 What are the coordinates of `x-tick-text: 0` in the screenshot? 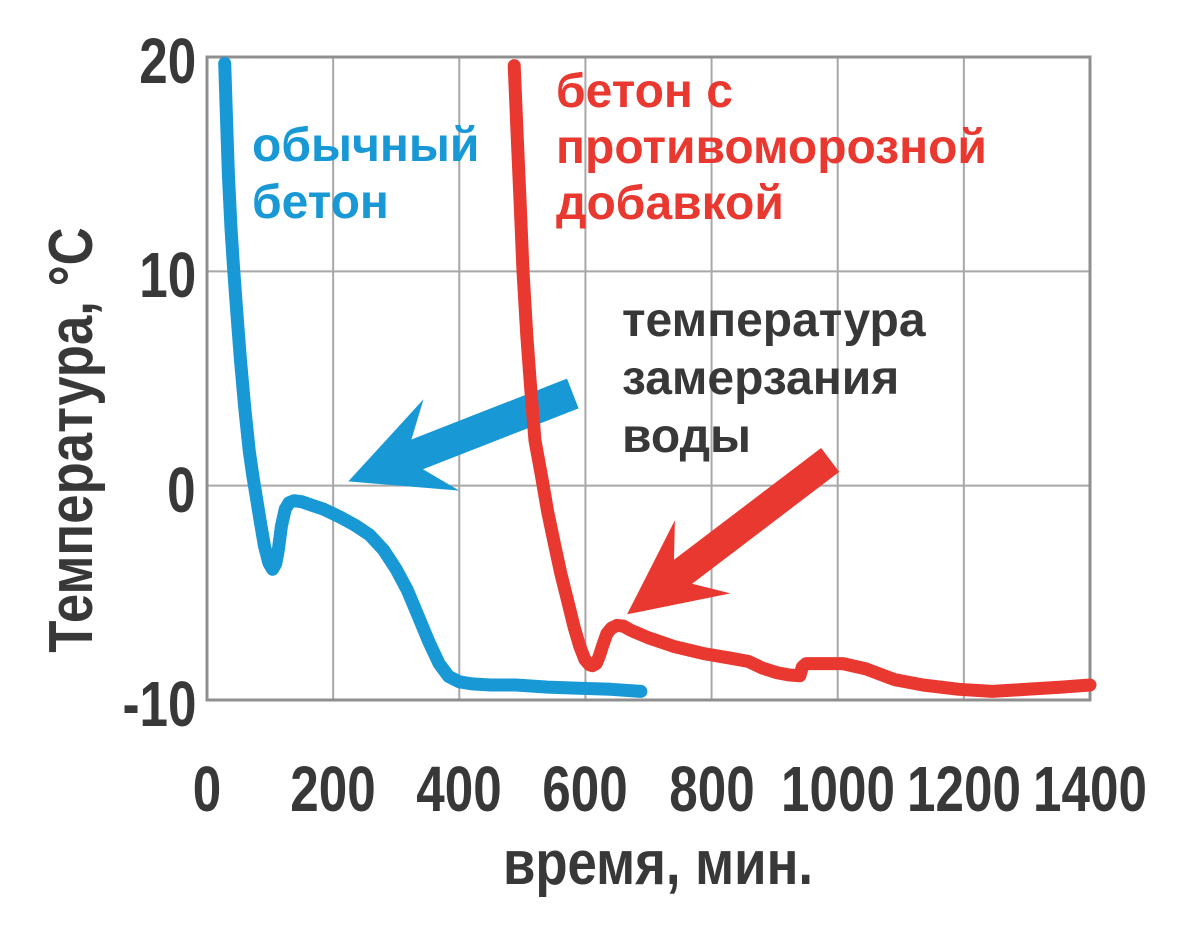 It's located at (207, 789).